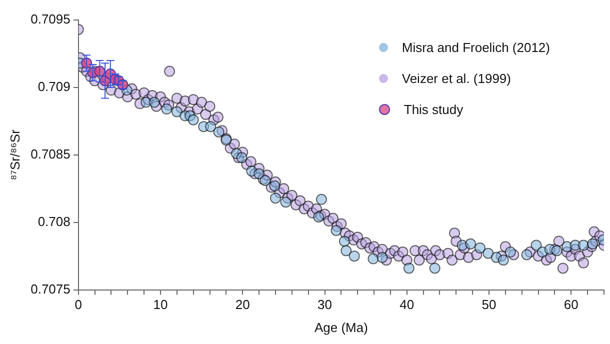 The image size is (610, 344). Describe the element at coordinates (456, 78) in the screenshot. I see `legend-label: Veizer et al. (1999)` at that location.